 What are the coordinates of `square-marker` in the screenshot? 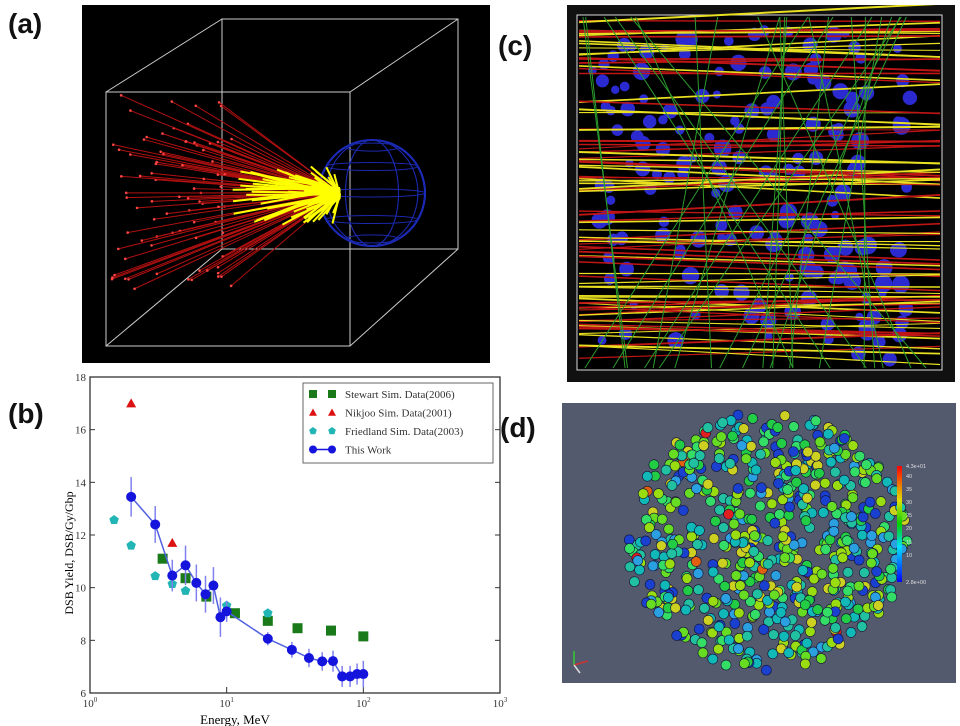 It's located at (267, 620).